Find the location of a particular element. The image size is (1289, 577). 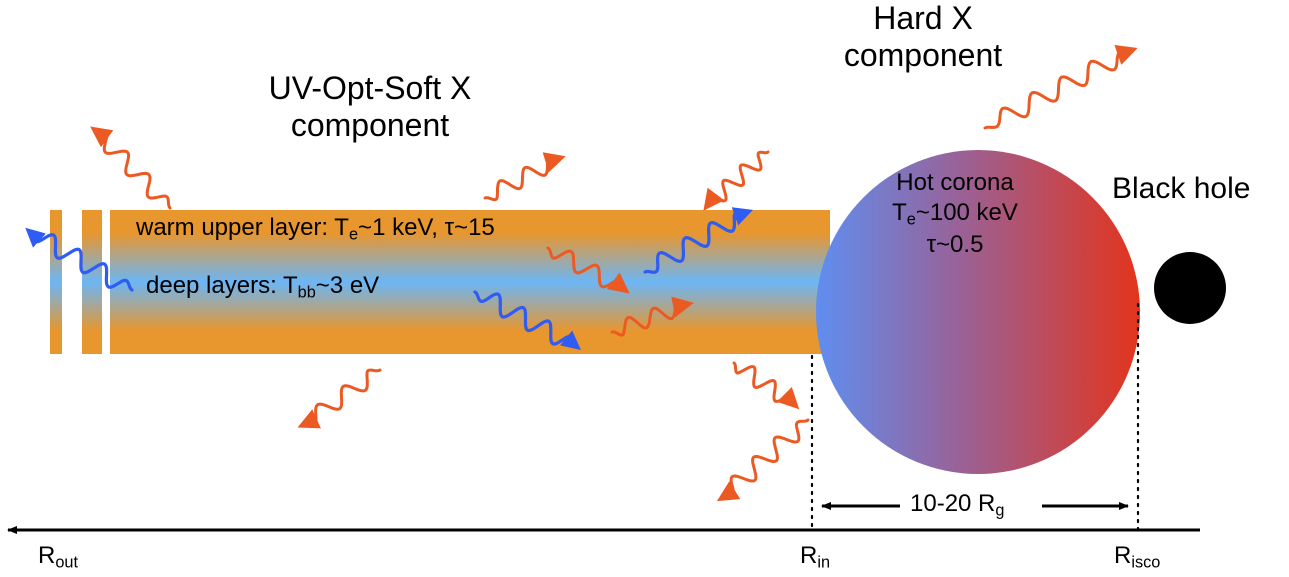

photon-corona-downleft is located at coordinates (763, 460).